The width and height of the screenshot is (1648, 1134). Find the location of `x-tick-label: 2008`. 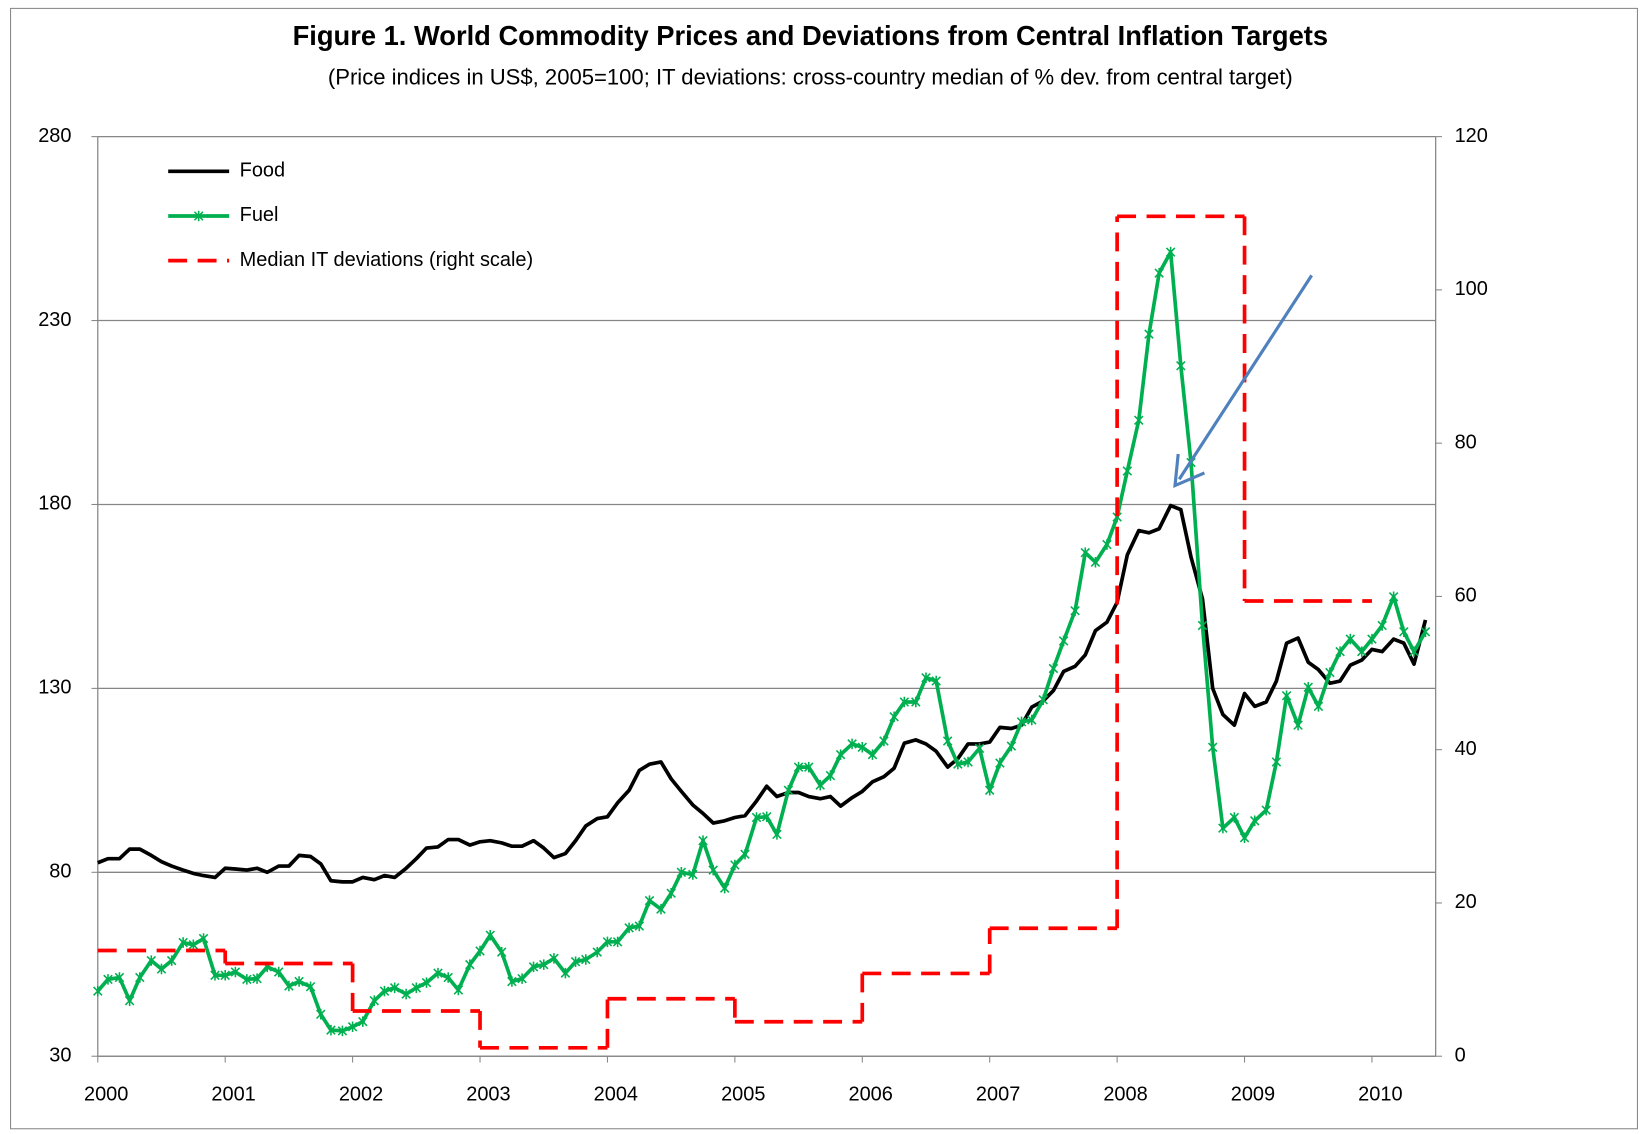

x-tick-label: 2008 is located at coordinates (1125, 1094).